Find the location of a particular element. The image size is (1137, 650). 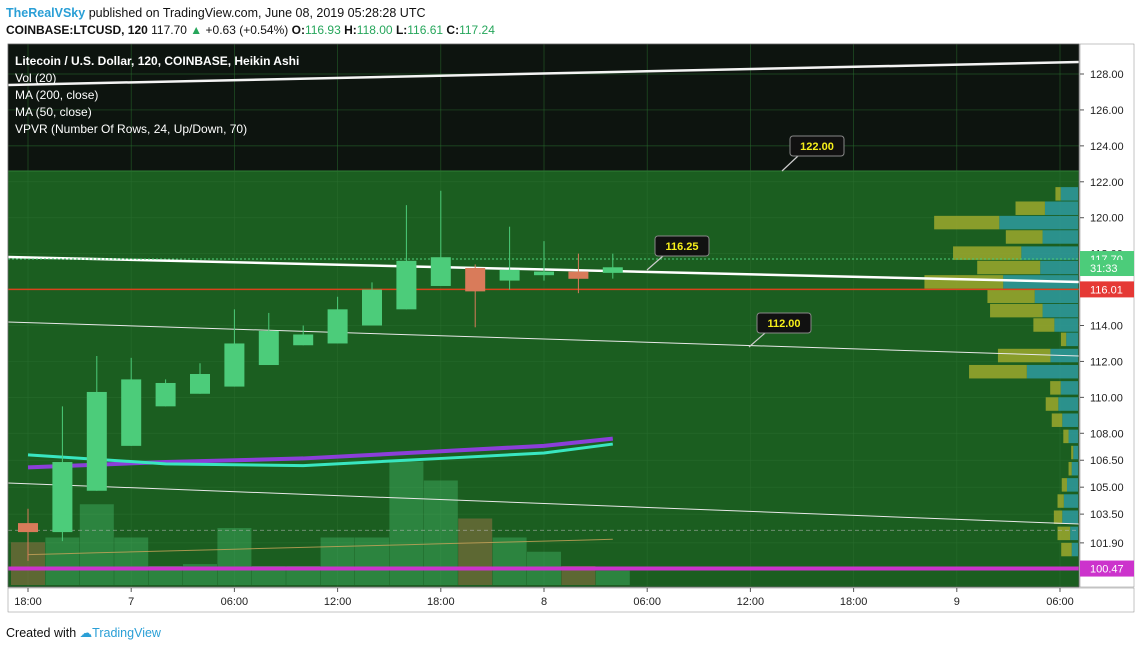

price-tick-label: 105.00 is located at coordinates (1107, 488).